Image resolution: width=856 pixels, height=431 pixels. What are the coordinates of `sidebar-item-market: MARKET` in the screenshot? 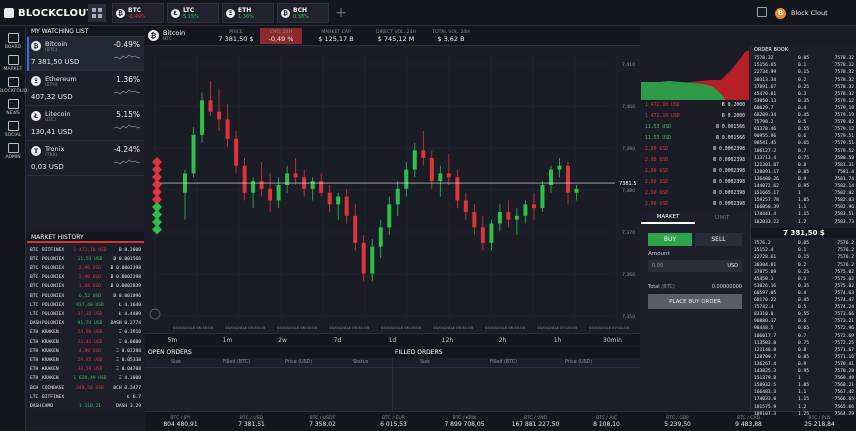 It's located at (13, 63).